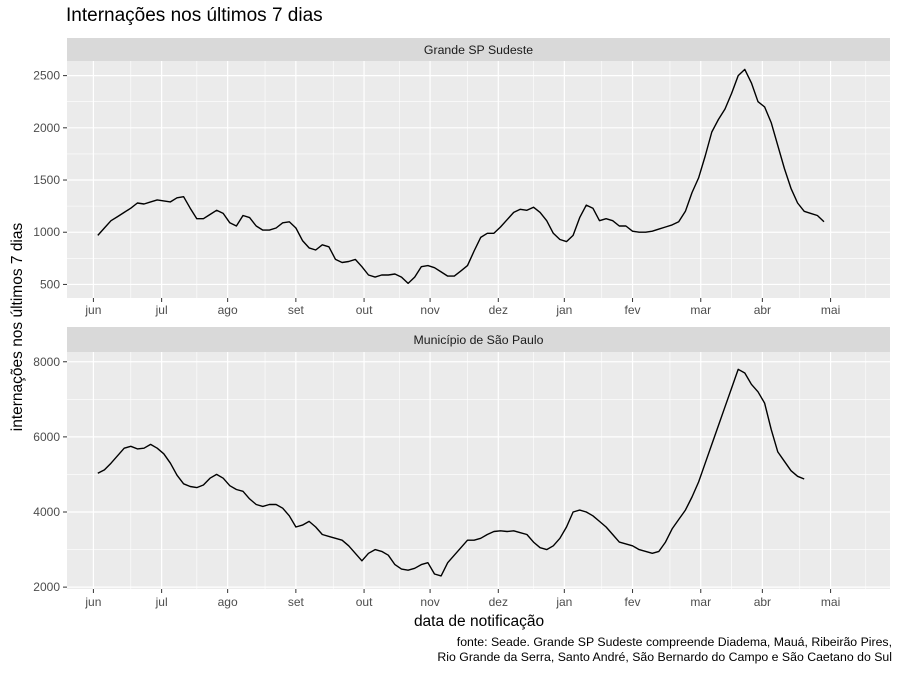 The image size is (900, 675). What do you see at coordinates (46, 362) in the screenshot?
I see `y-tick-label: 8000` at bounding box center [46, 362].